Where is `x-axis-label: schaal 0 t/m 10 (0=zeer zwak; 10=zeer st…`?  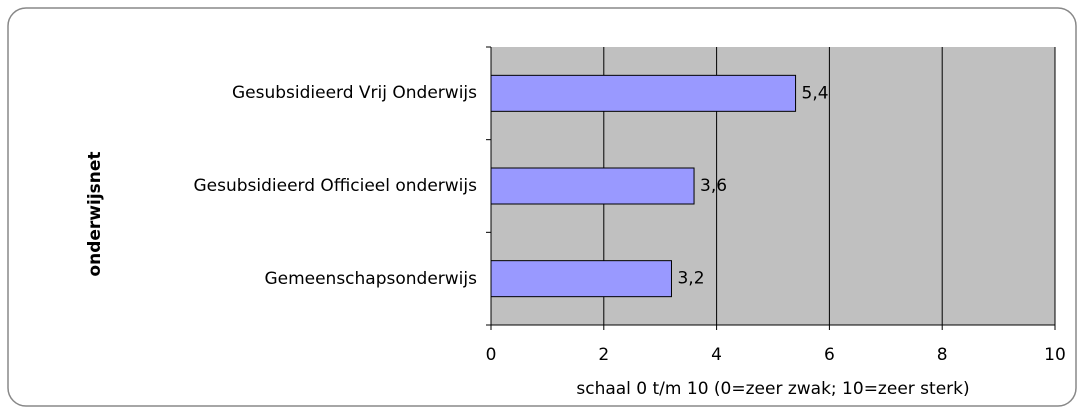 x-axis-label: schaal 0 t/m 10 (0=zeer zwak; 10=zeer st… is located at coordinates (772, 389).